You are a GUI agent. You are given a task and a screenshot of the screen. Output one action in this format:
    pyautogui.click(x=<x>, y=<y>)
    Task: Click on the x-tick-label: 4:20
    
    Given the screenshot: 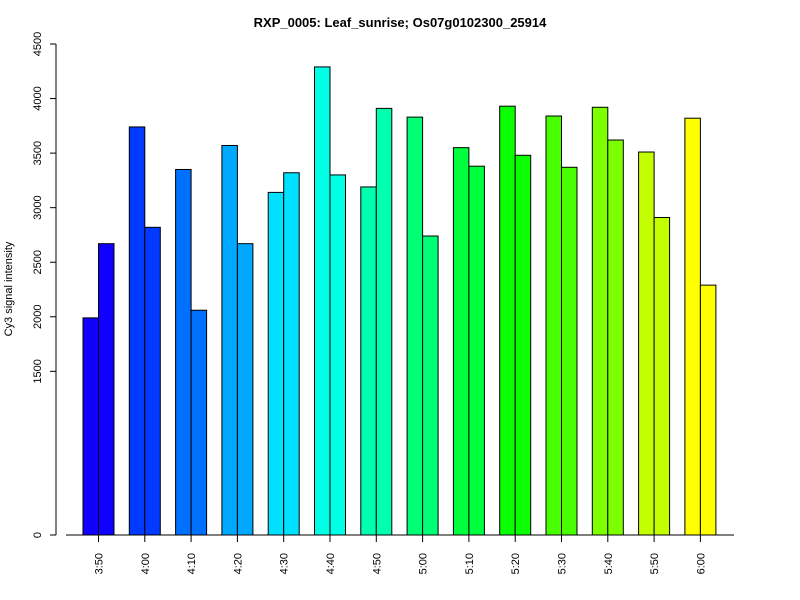 What is the action you would take?
    pyautogui.click(x=238, y=563)
    